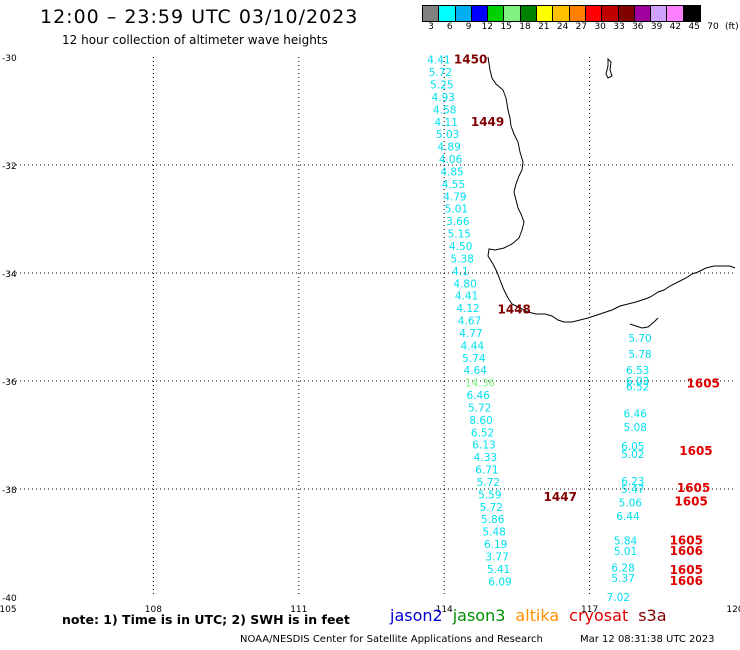 This screenshot has height=650, width=740. What do you see at coordinates (637, 382) in the screenshot?
I see `swh-reading: 6.03` at bounding box center [637, 382].